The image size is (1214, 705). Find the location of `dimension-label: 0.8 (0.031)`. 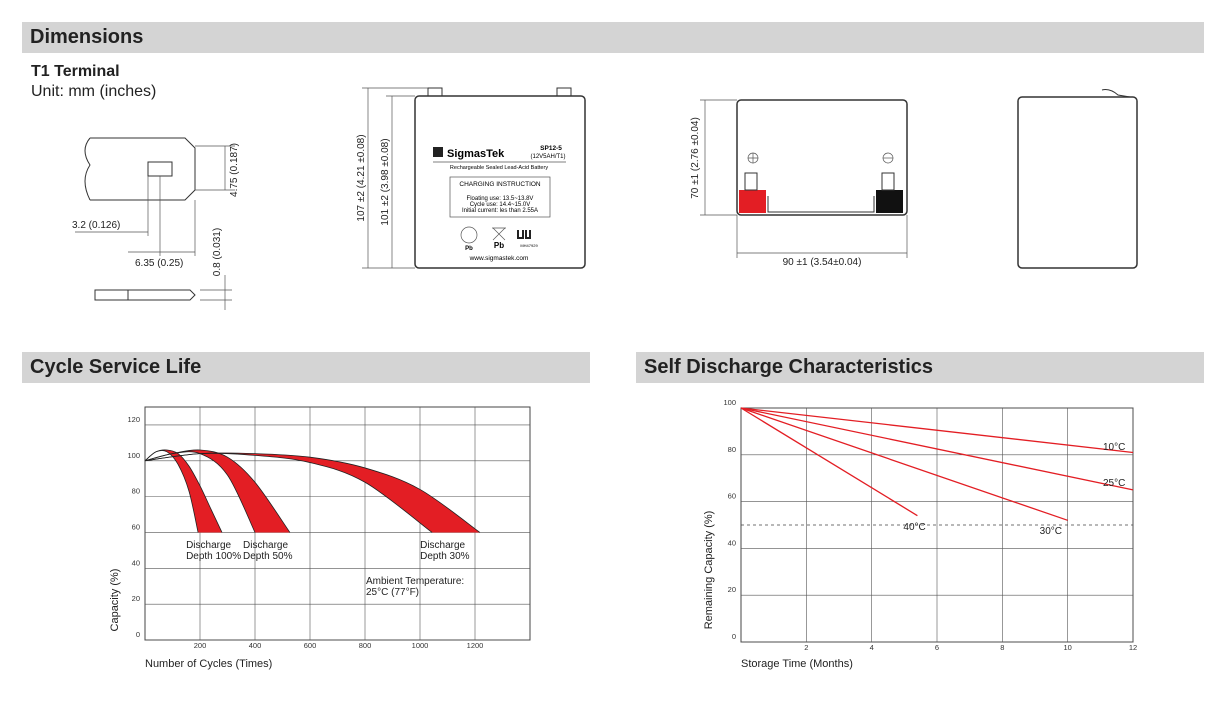

dimension-label: 0.8 (0.031) is located at coordinates (217, 252).